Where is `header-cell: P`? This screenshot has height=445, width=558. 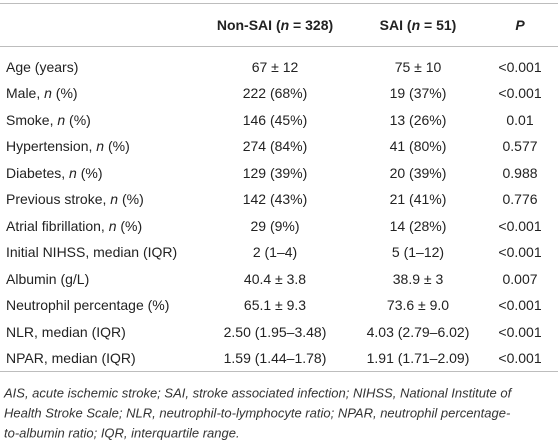
header-cell: P is located at coordinates (519, 25).